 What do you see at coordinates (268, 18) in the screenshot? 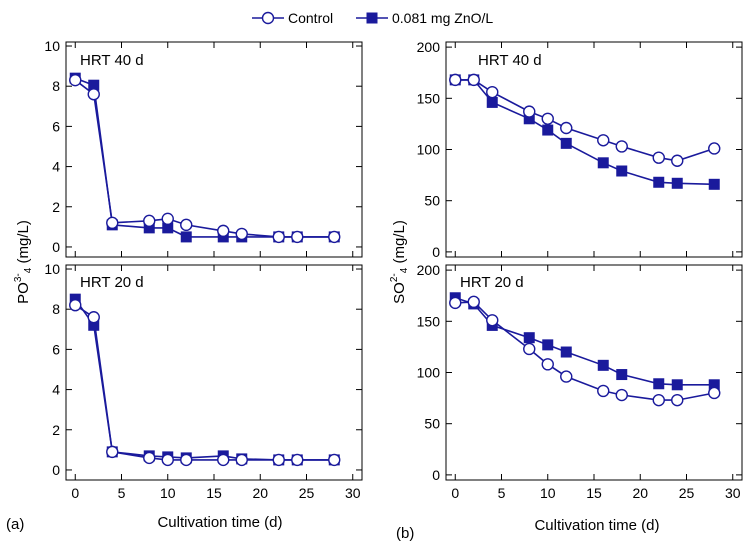
I see `legend-control-marker` at bounding box center [268, 18].